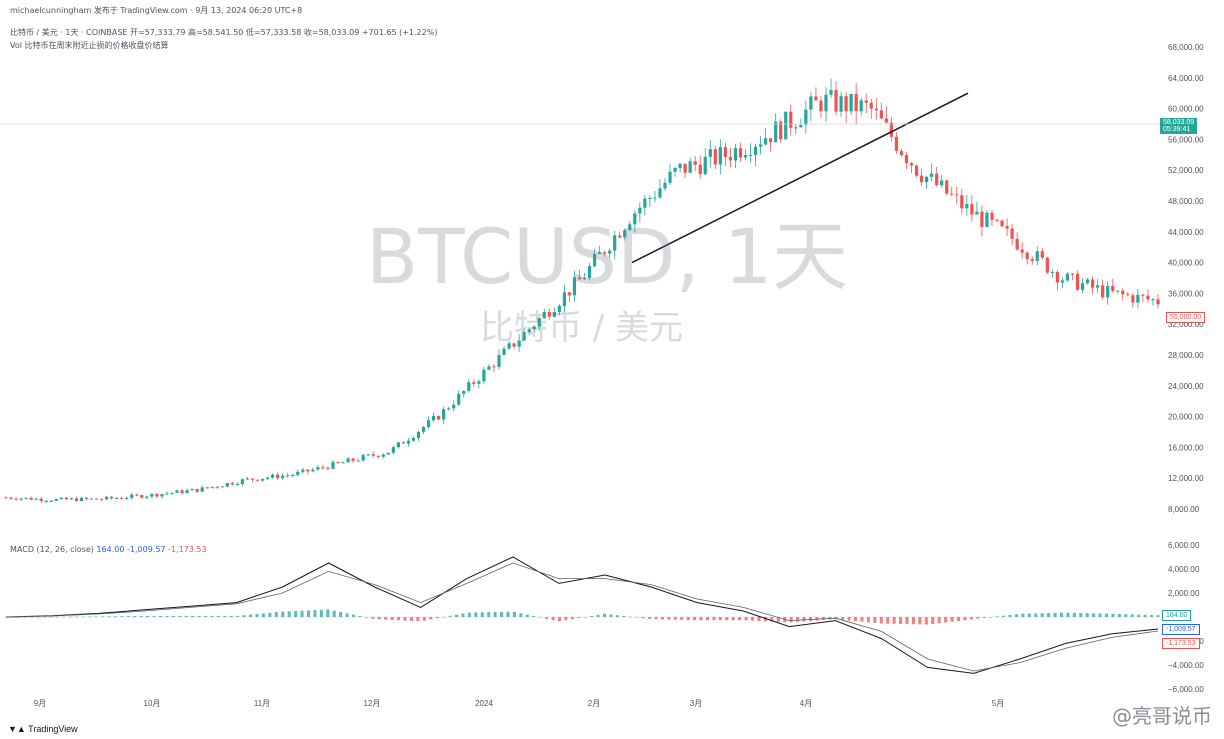 Image resolution: width=1224 pixels, height=739 pixels. What do you see at coordinates (1186, 201) in the screenshot?
I see `price-tick-label: 48,000.00` at bounding box center [1186, 201].